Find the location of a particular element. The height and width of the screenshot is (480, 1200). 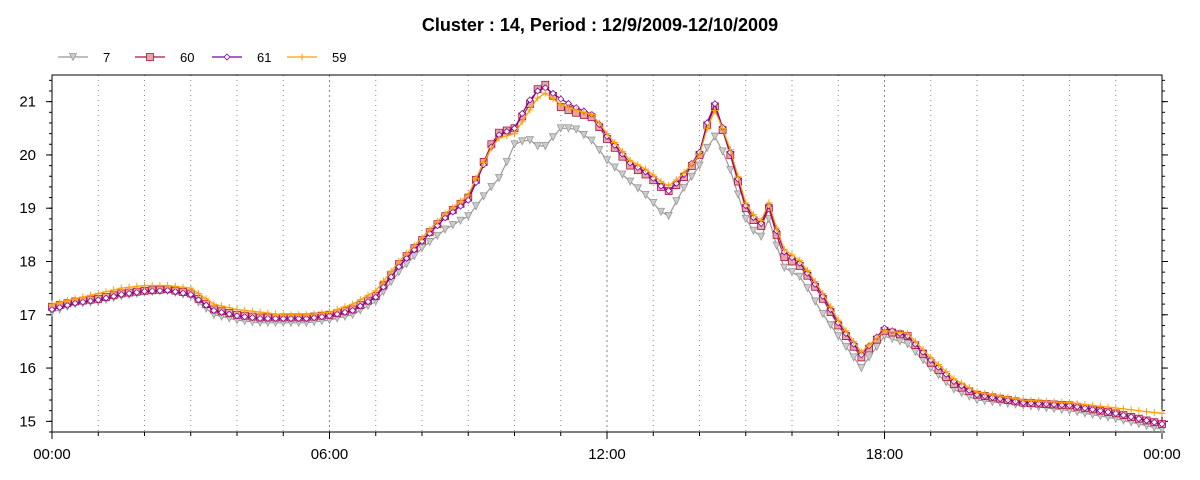

legend-label: 60 is located at coordinates (187, 57).